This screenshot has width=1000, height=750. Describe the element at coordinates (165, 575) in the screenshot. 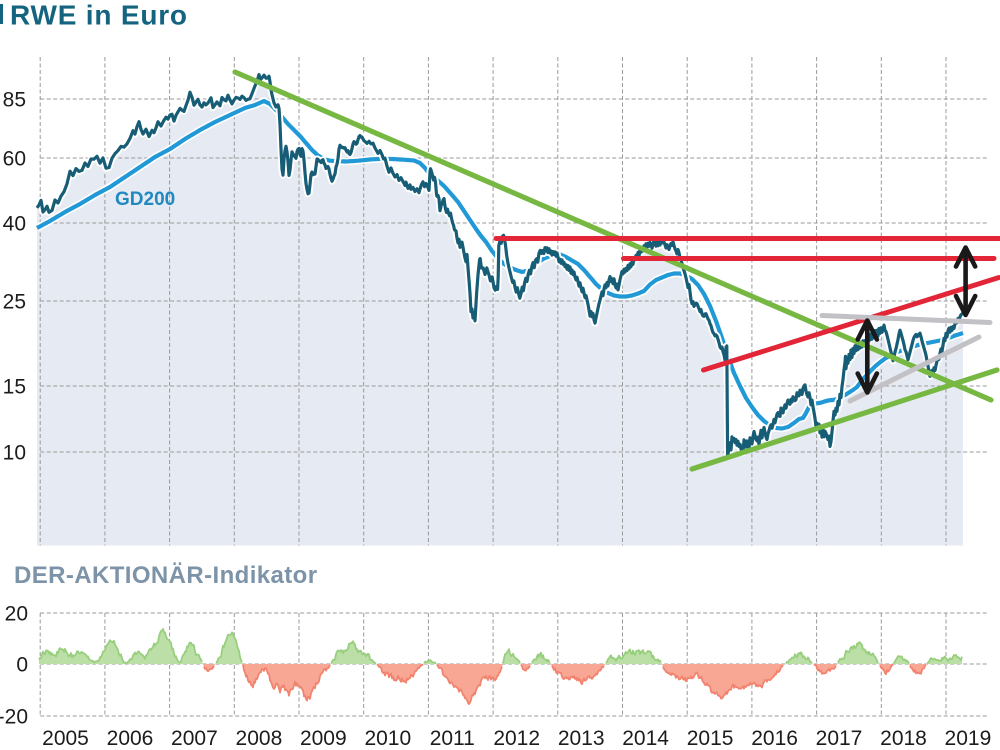

I see `svg-text: DER-AKTIONÄR-Indikator` at that location.